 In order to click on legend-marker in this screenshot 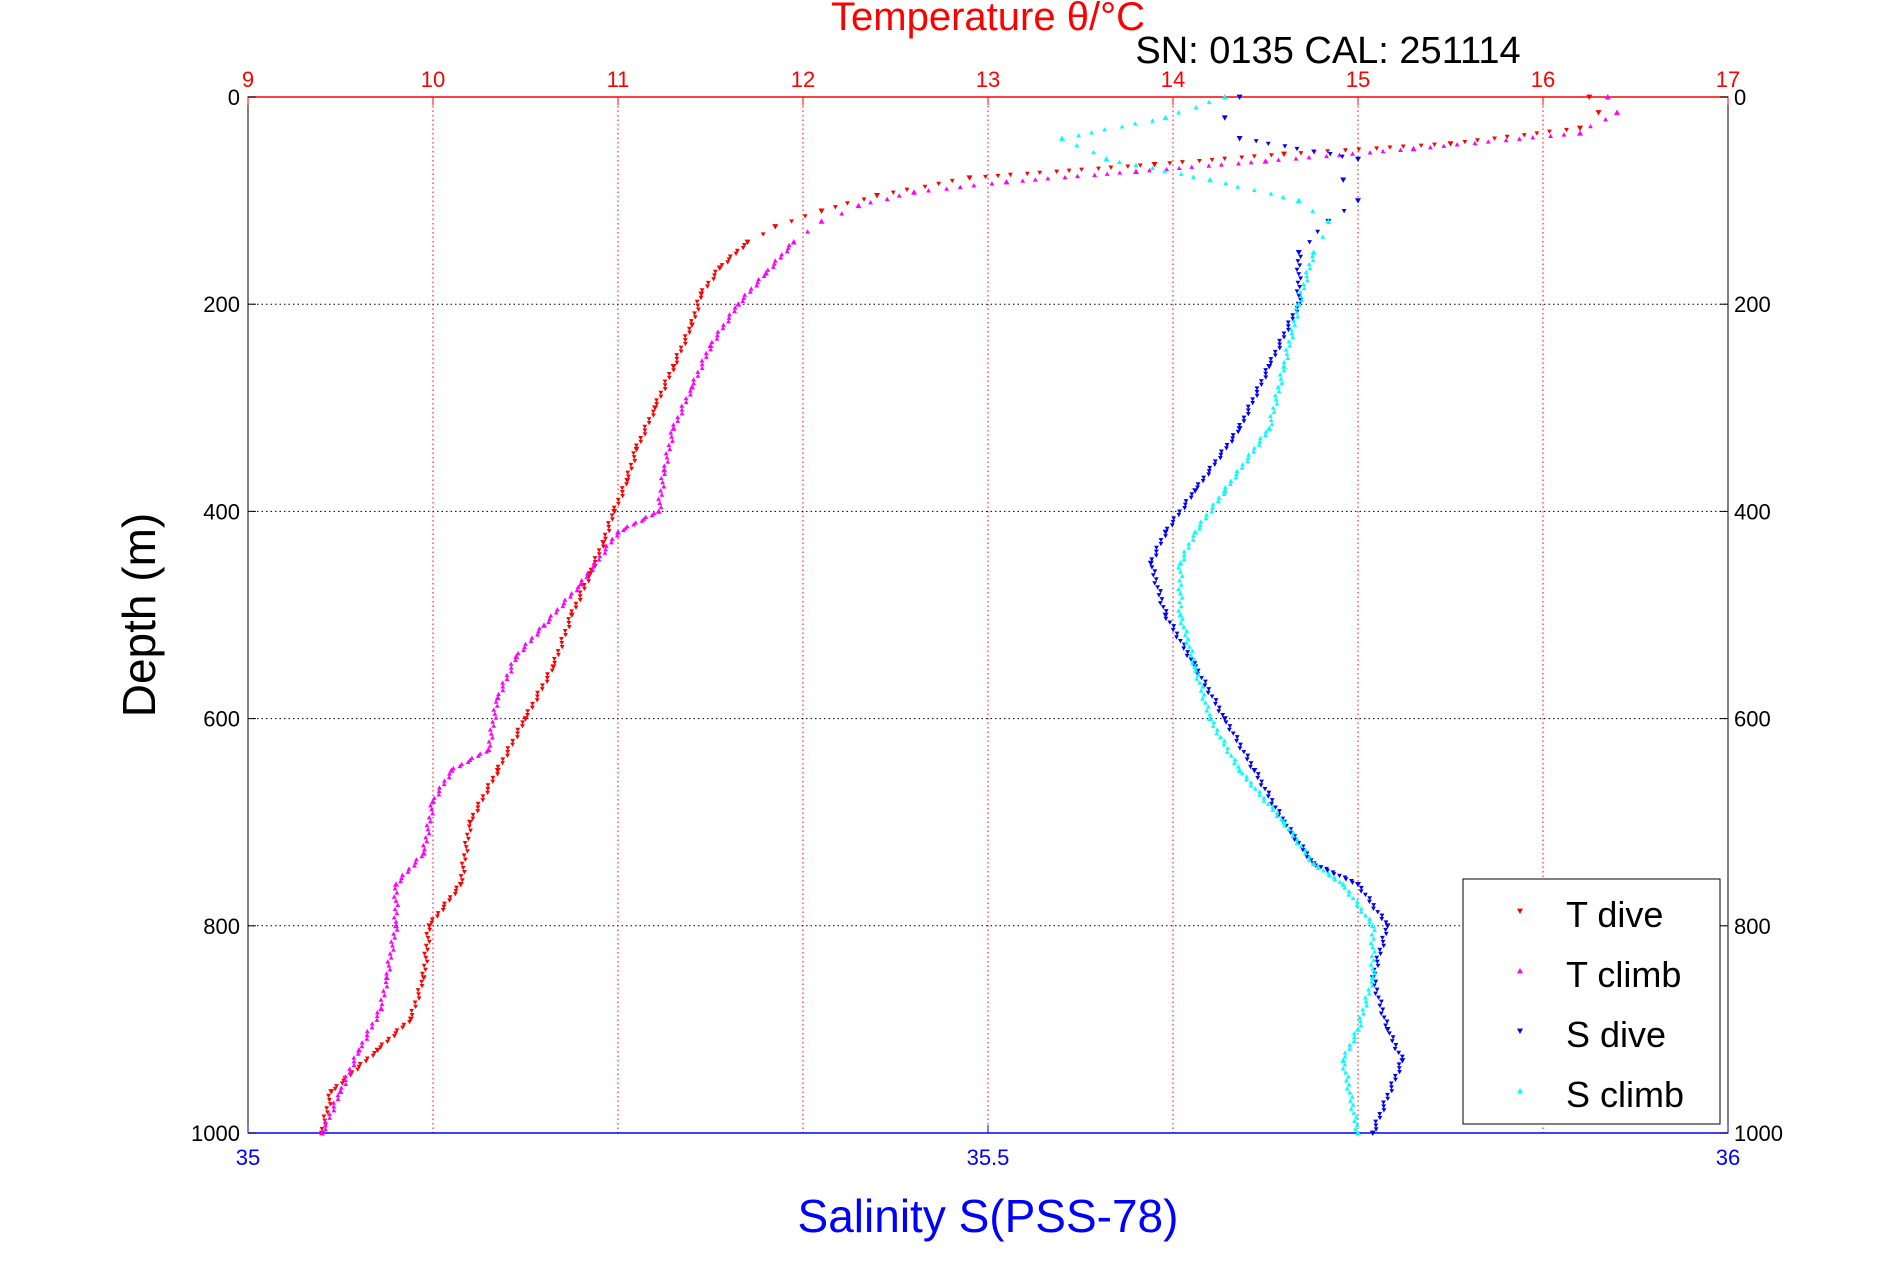, I will do `click(1520, 1091)`.